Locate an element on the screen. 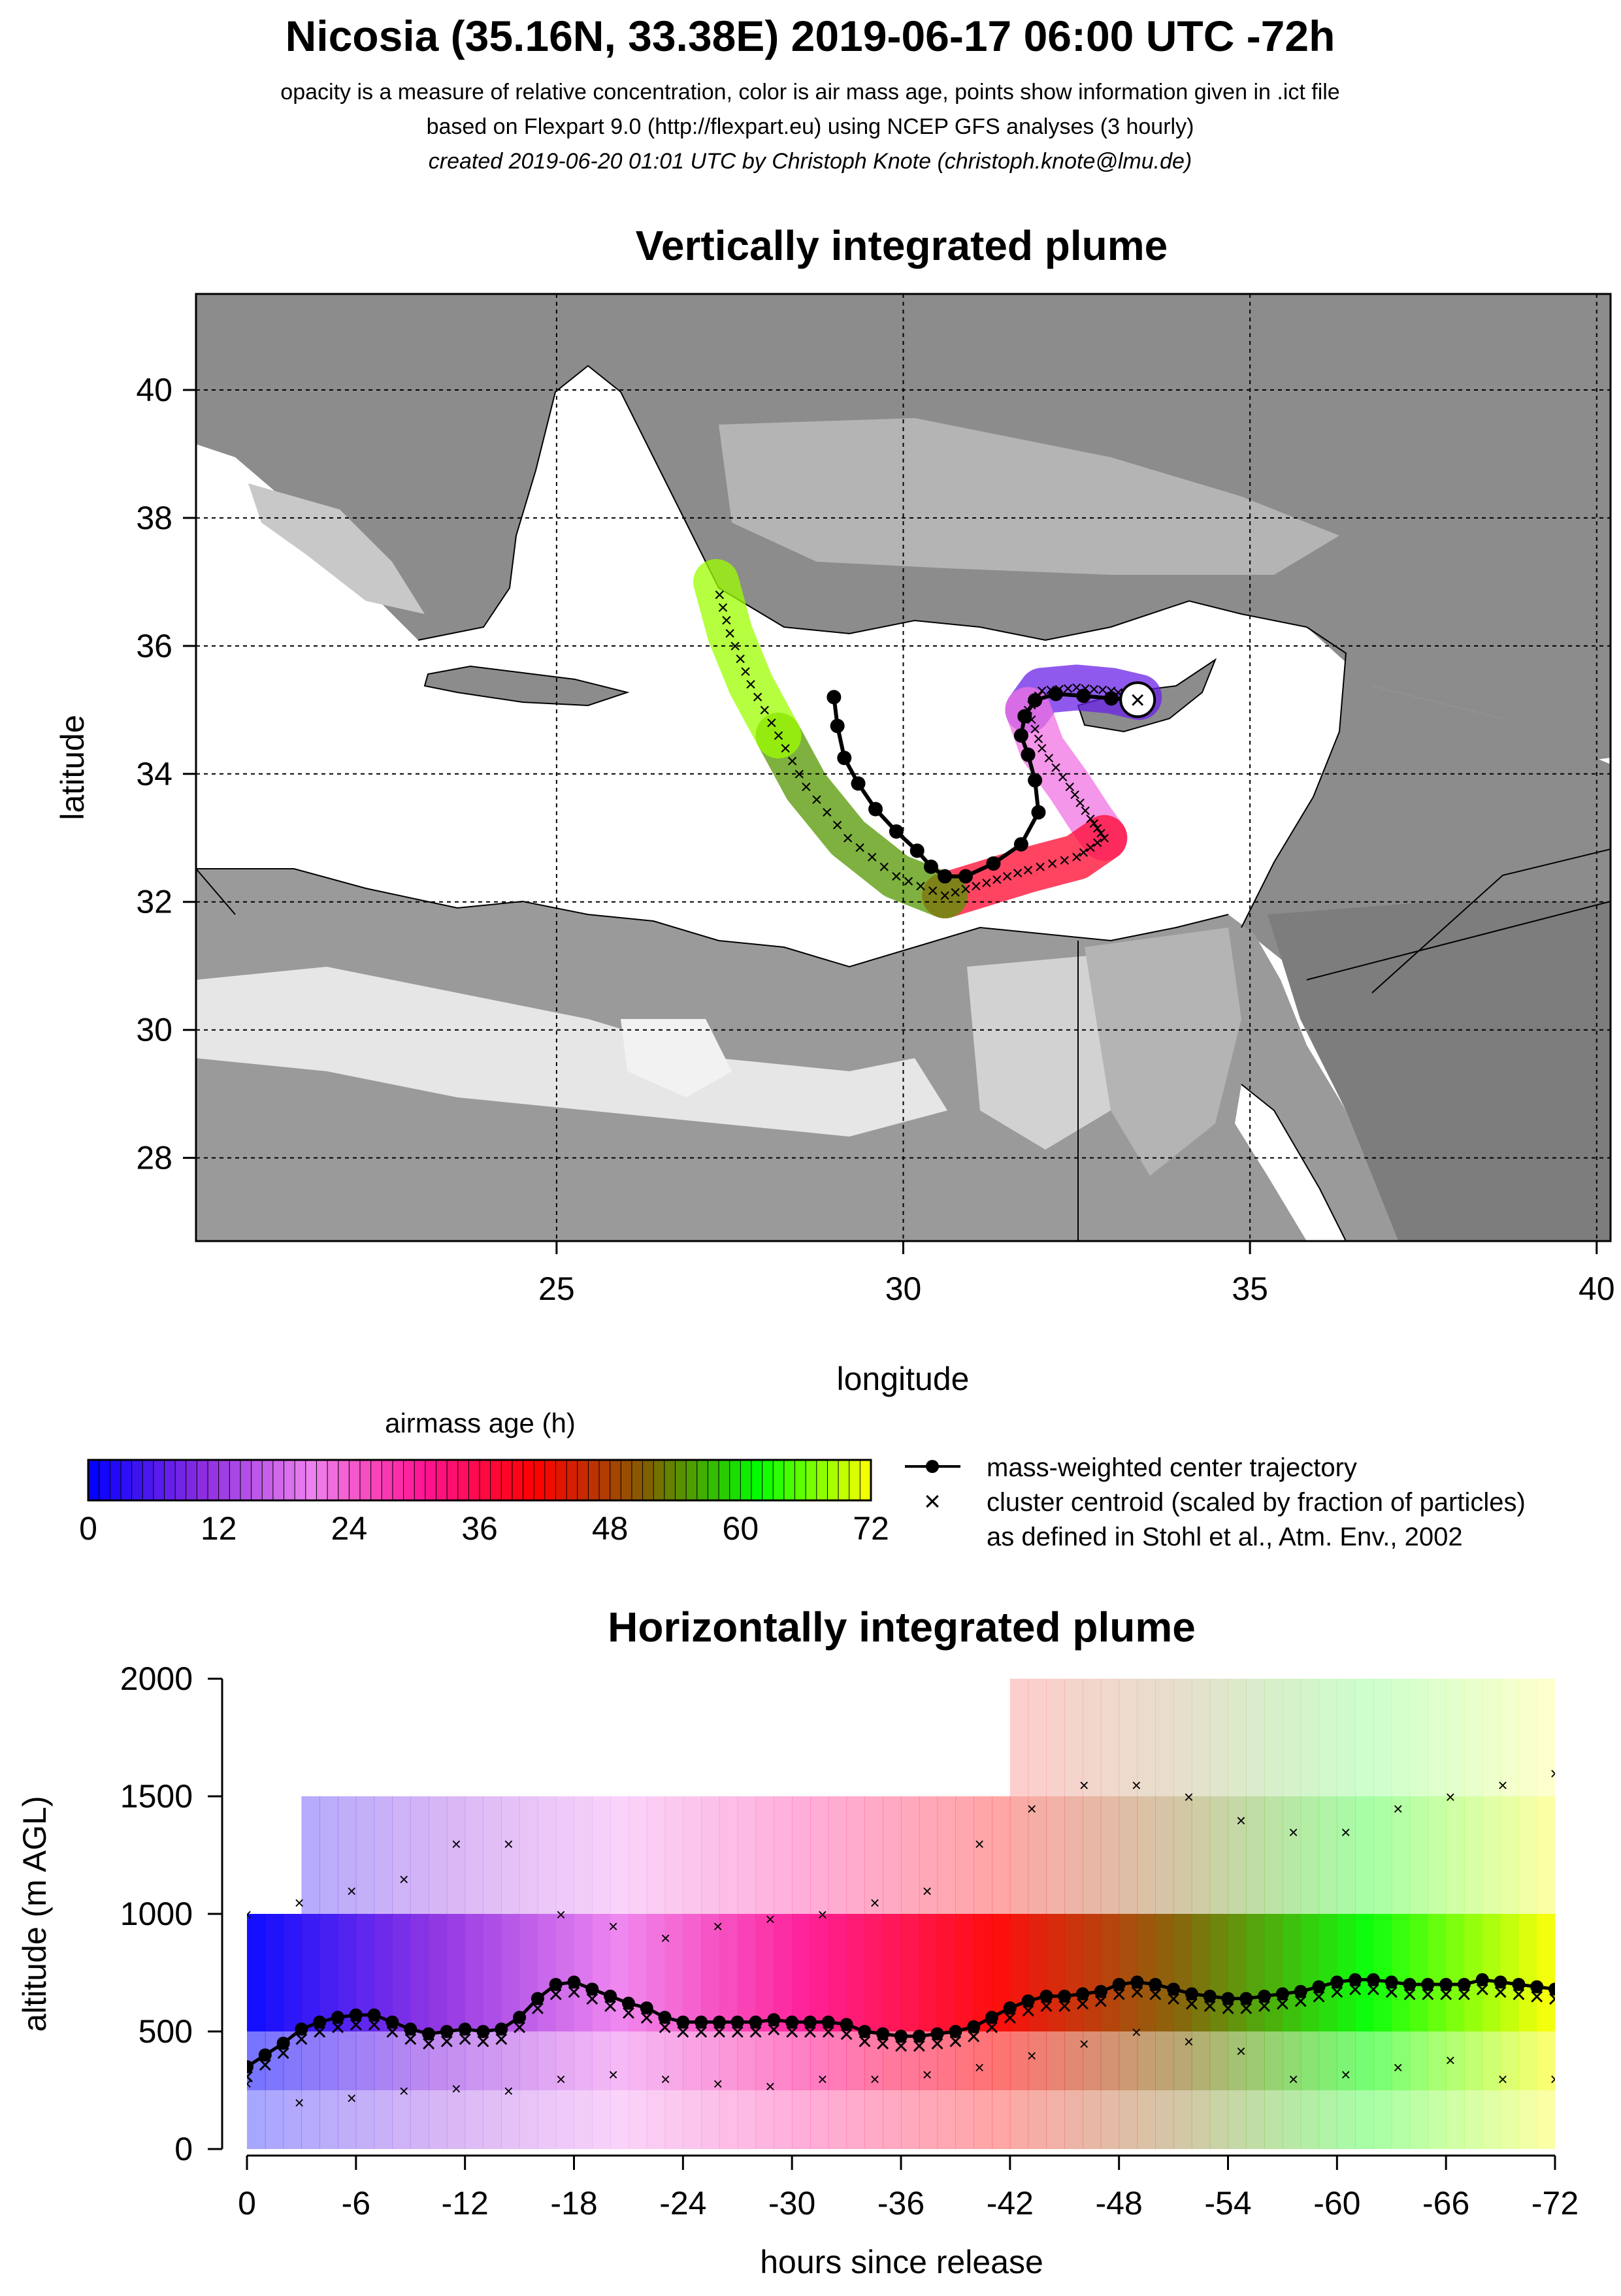 This screenshot has width=1621, height=2296. map-xtick-label: 35 is located at coordinates (1250, 1288).